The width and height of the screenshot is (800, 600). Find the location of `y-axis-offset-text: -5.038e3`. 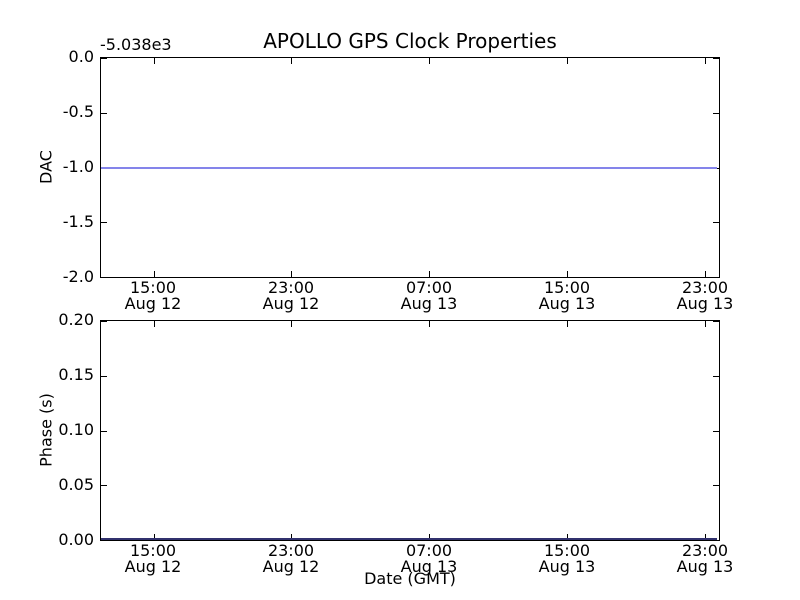

y-axis-offset-text: -5.038e3 is located at coordinates (136, 44).